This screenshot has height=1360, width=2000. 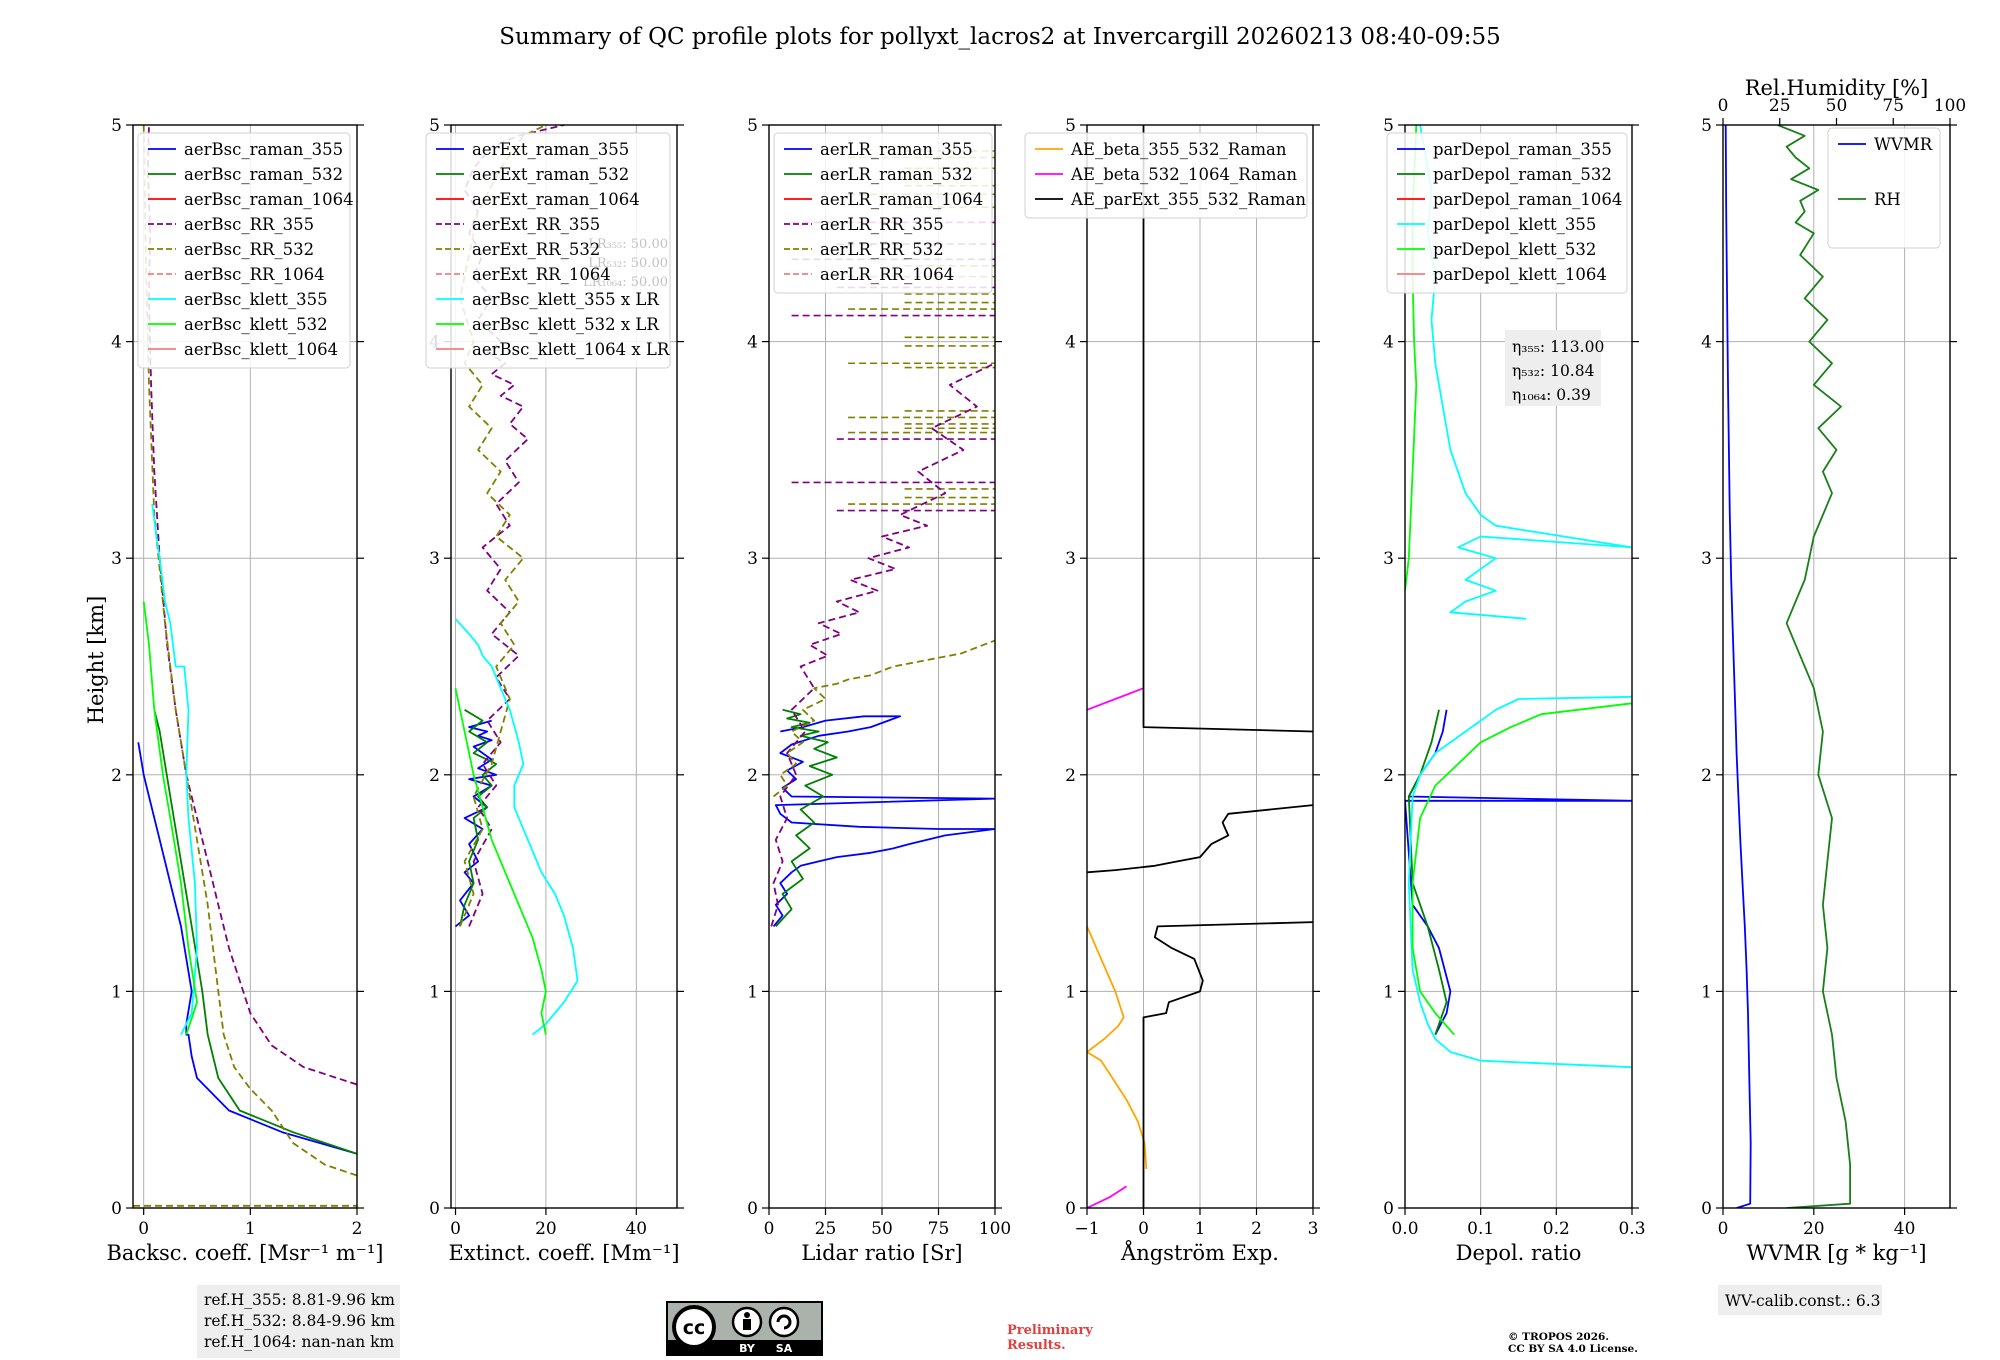 What do you see at coordinates (1814, 666) in the screenshot?
I see `series-line-RH` at bounding box center [1814, 666].